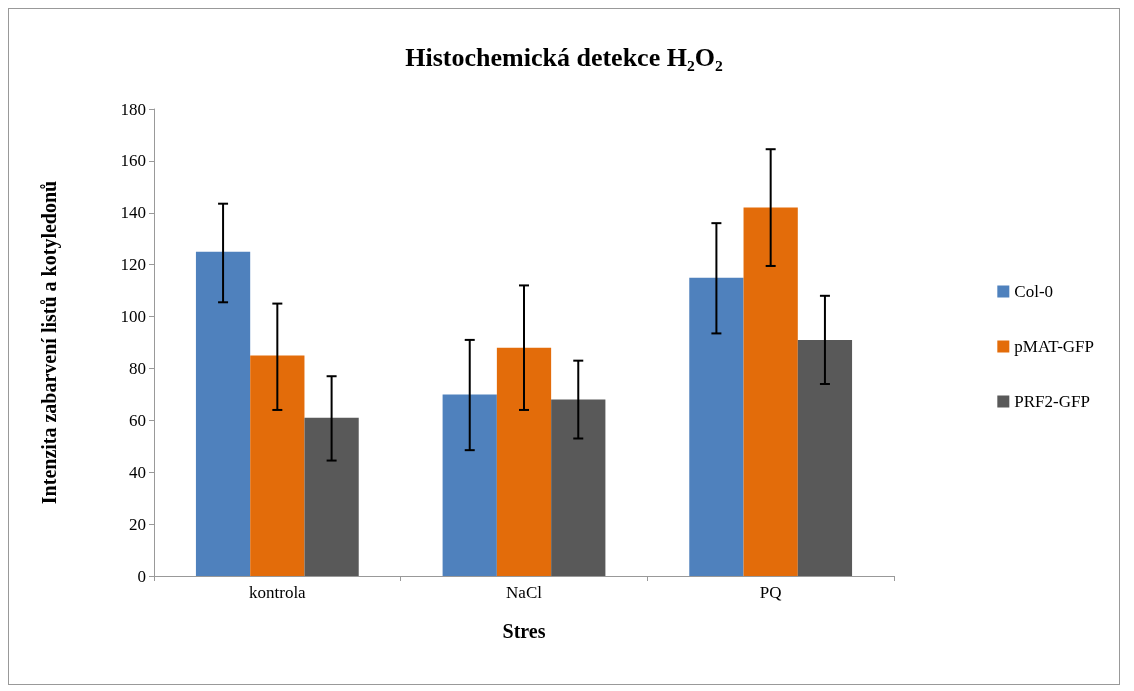 Image resolution: width=1134 pixels, height=691 pixels. What do you see at coordinates (1052, 401) in the screenshot?
I see `legend-label: PRF2-GFP` at bounding box center [1052, 401].